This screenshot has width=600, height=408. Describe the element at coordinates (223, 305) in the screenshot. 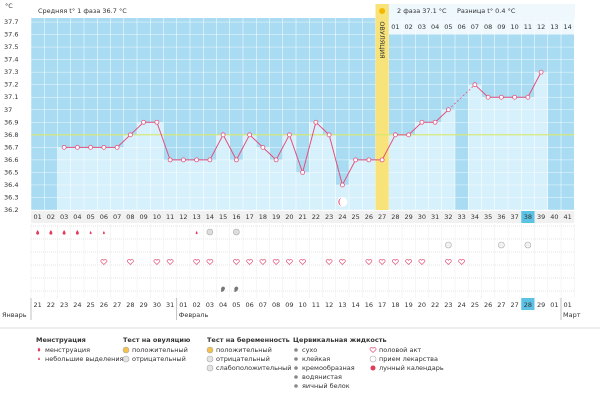

I see `date-label: 04` at that location.